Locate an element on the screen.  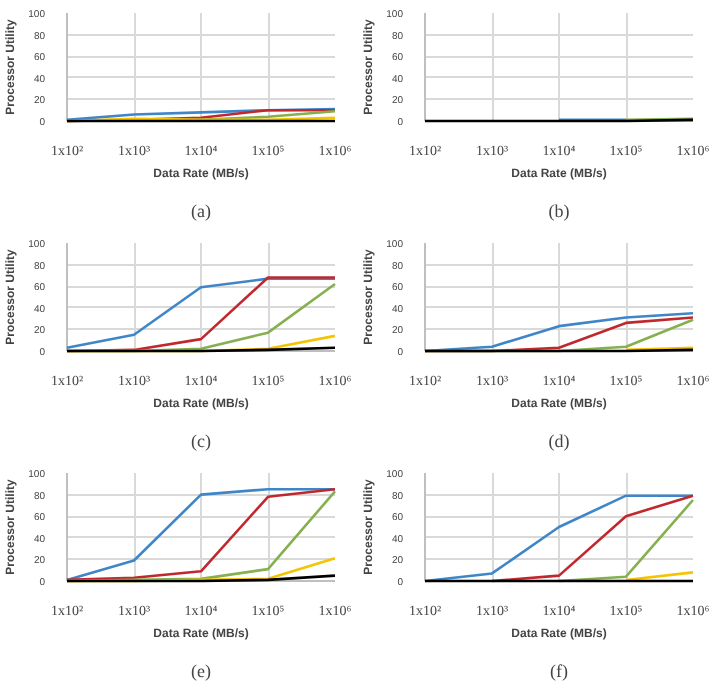
text: (e) is located at coordinates (201, 671).